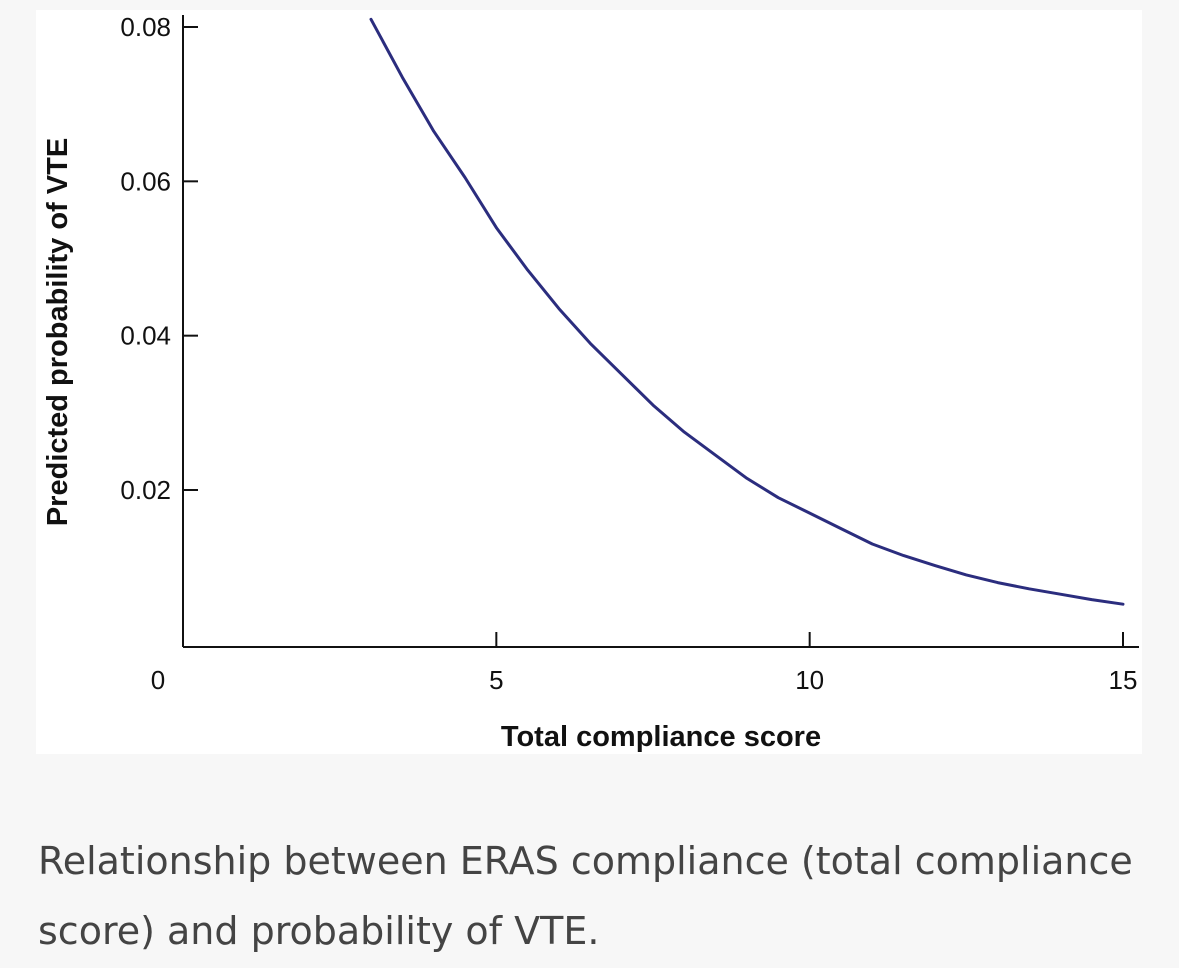 This screenshot has width=1179, height=968. Describe the element at coordinates (145, 336) in the screenshot. I see `y-tick-label: 0.04` at that location.